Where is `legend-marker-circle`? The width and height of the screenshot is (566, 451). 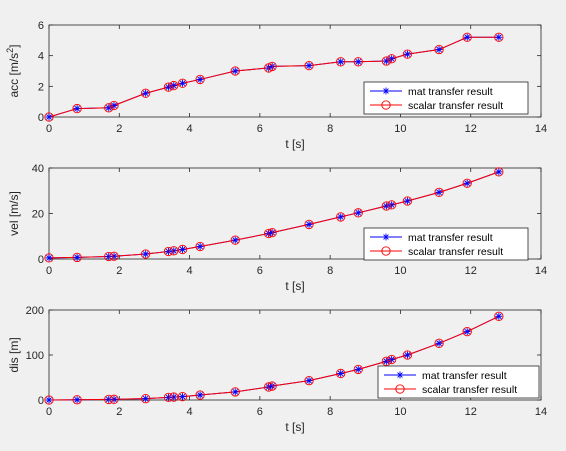 legend-marker-circle is located at coordinates (386, 105).